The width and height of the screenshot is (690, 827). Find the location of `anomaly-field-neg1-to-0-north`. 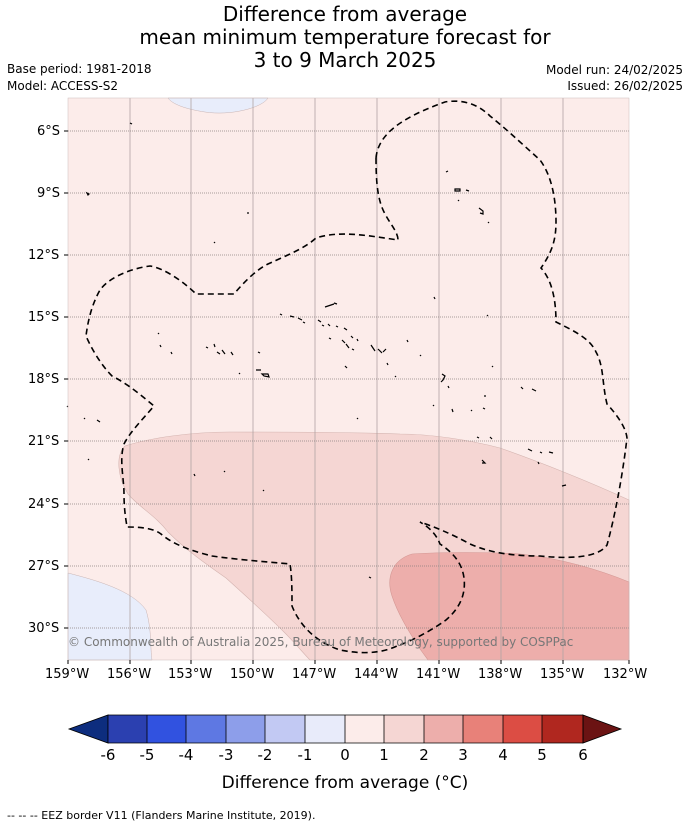

anomaly-field-neg1-to-0-north is located at coordinates (218, 105).